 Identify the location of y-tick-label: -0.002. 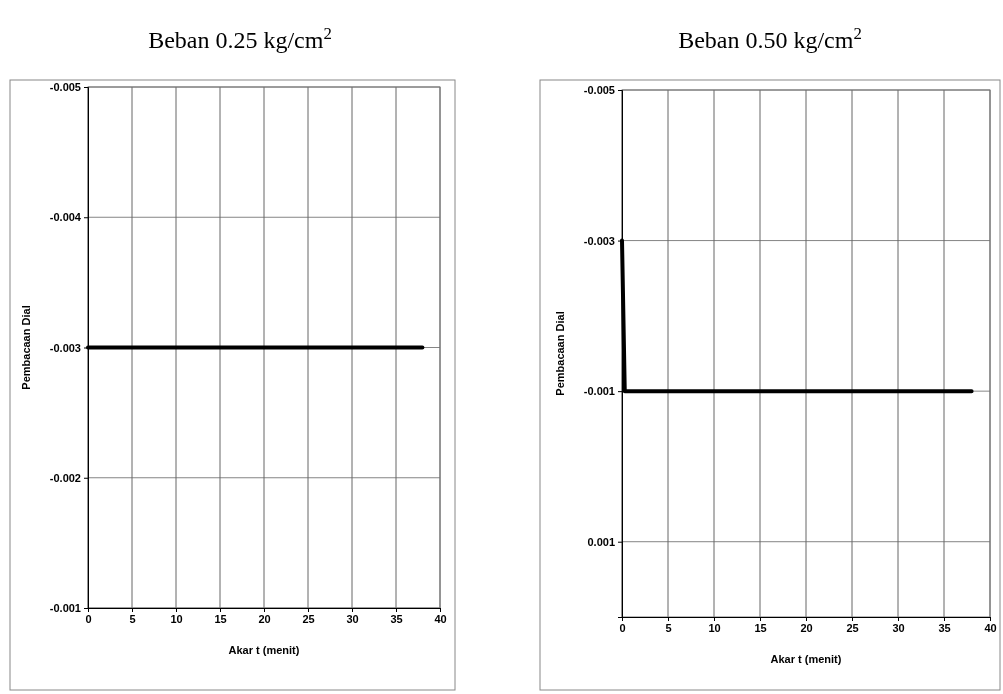
(65, 477).